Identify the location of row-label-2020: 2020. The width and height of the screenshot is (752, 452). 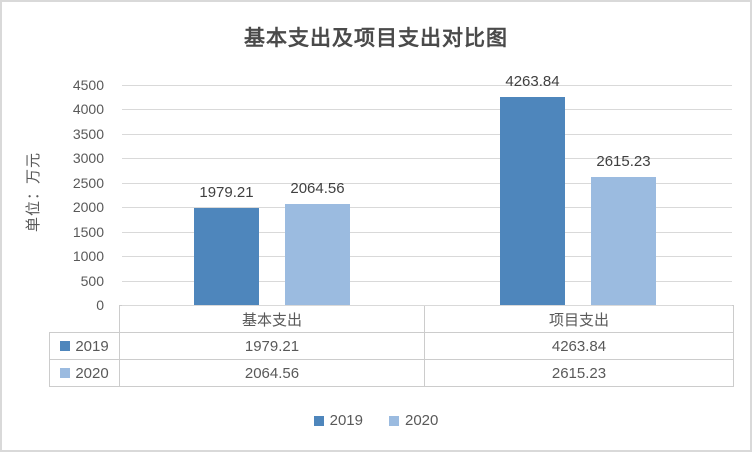
(84, 373).